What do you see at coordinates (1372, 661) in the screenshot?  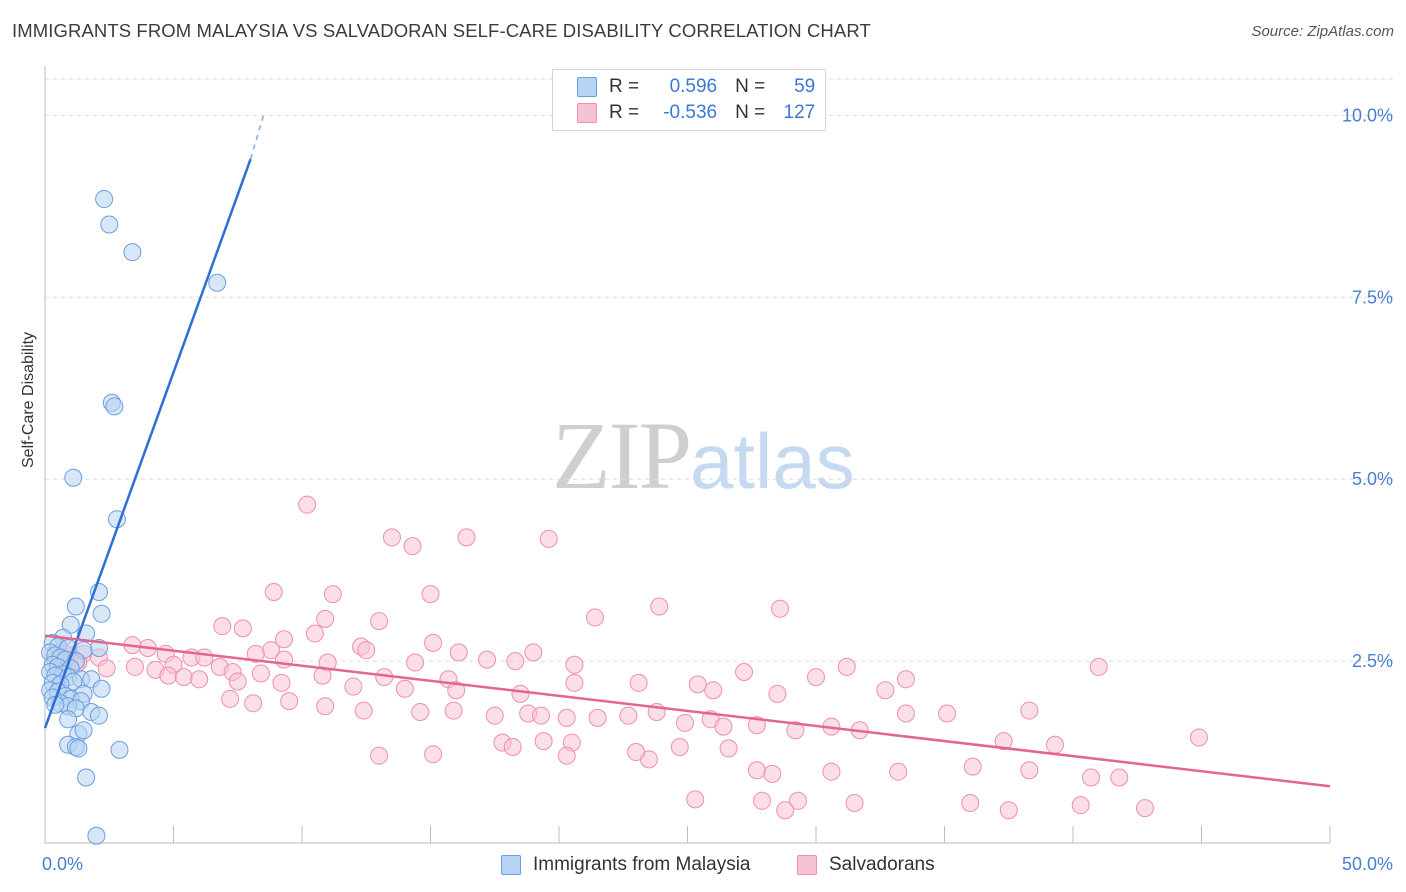 I see `y-tick-label: 2.5%` at bounding box center [1372, 661].